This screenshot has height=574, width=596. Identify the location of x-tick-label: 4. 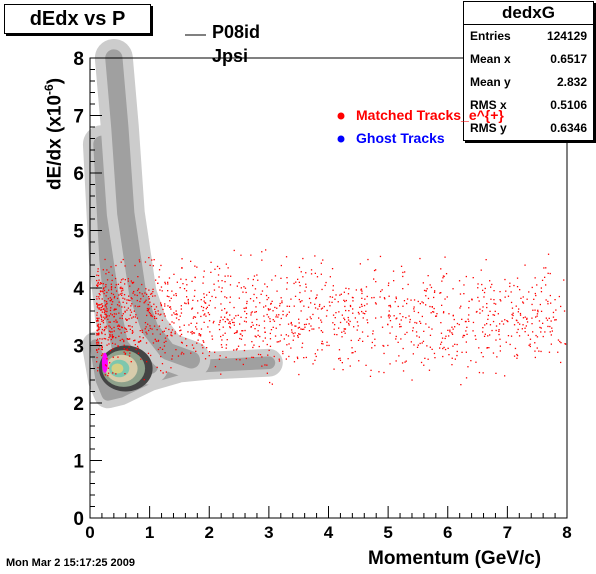
(329, 532).